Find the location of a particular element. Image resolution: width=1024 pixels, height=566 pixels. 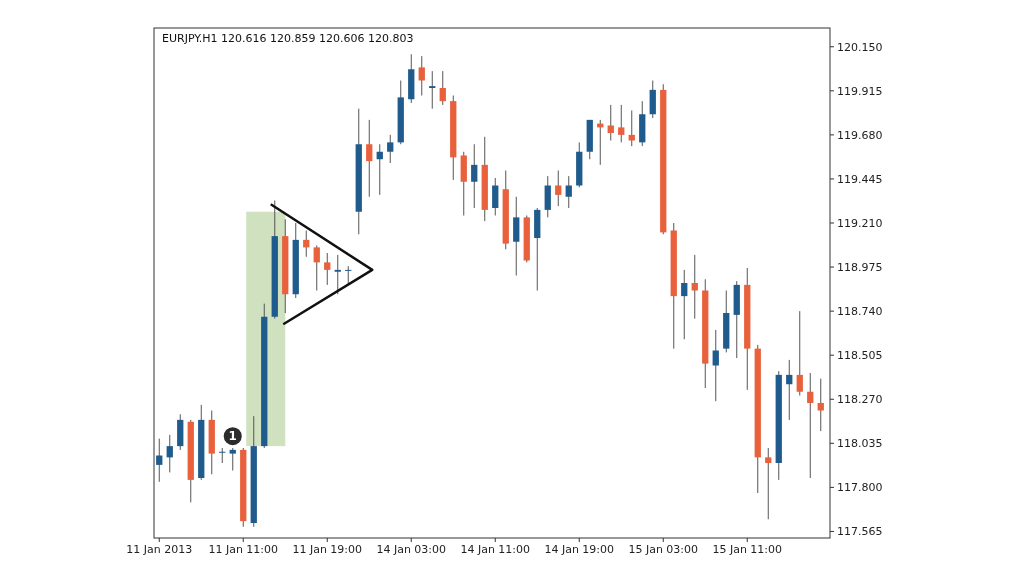

y-tick-label: 119.915 is located at coordinates (860, 91).